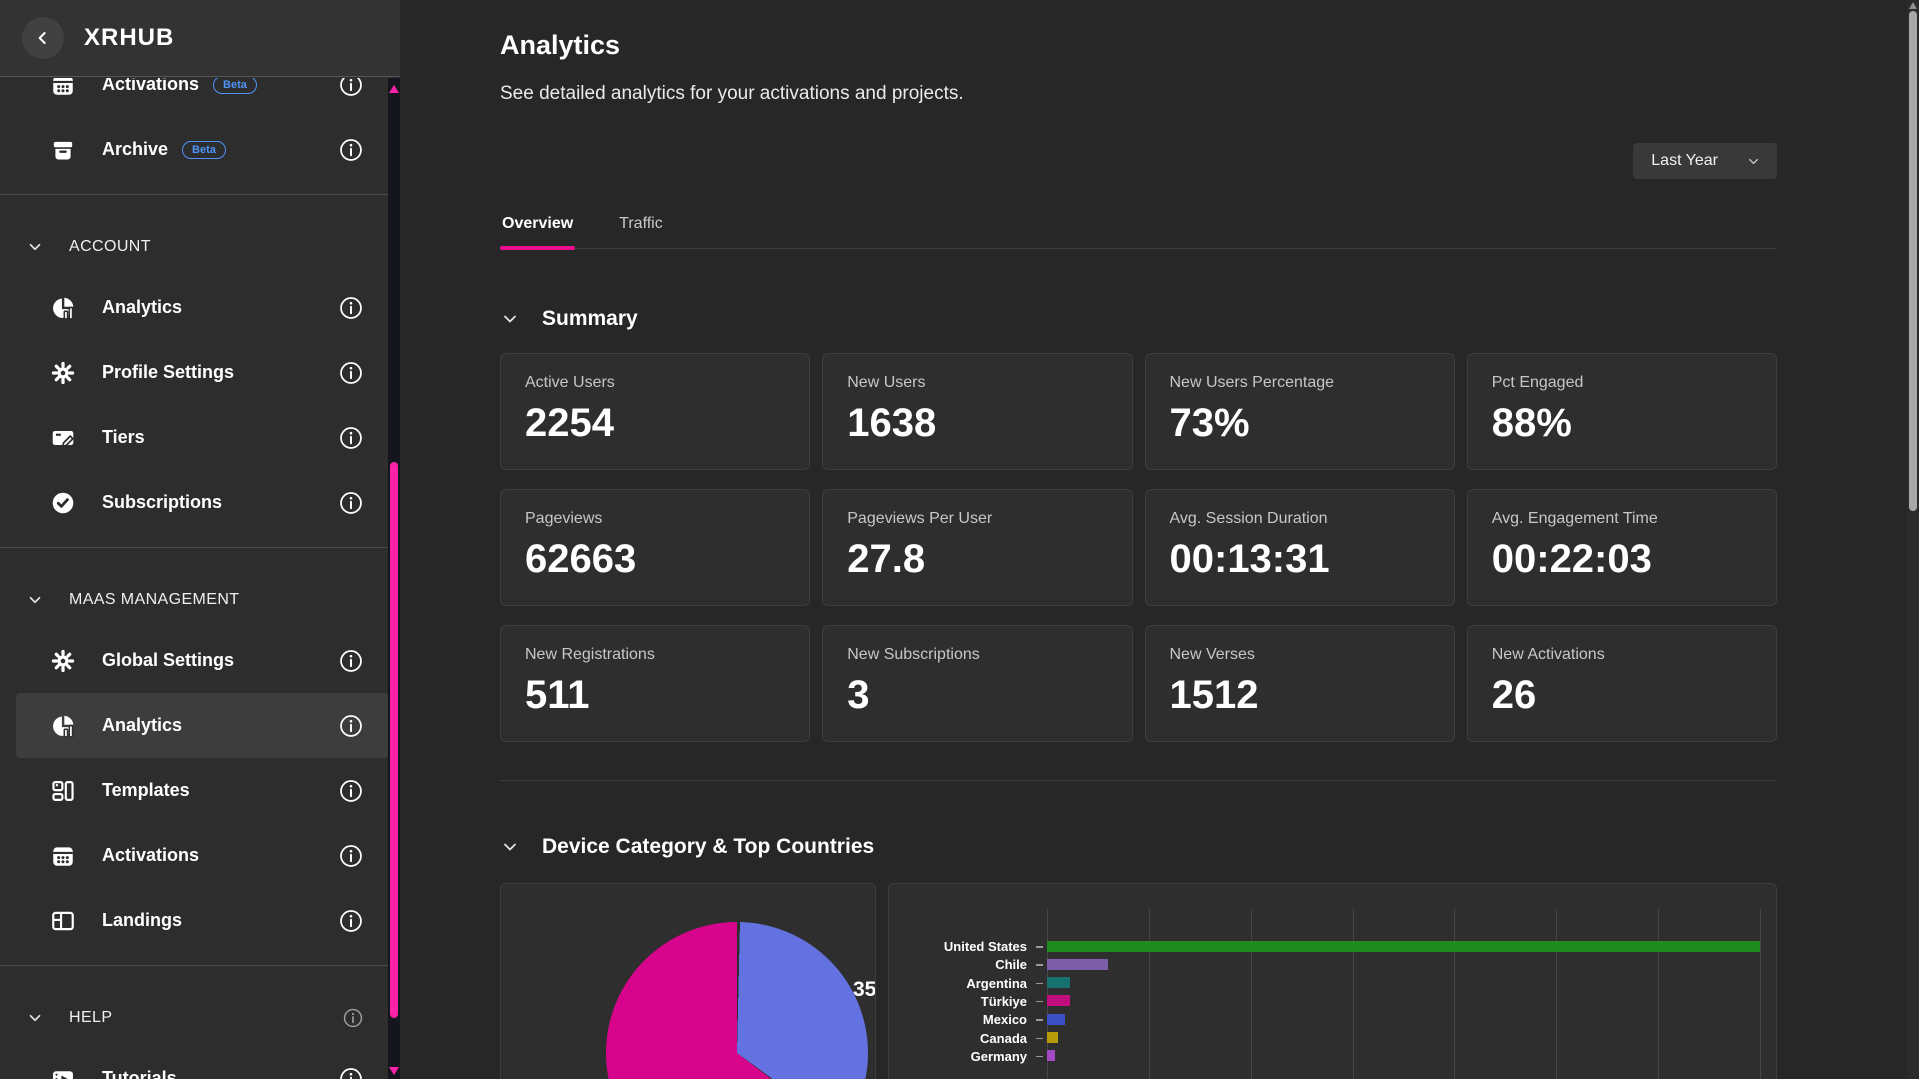 The width and height of the screenshot is (1919, 1079). What do you see at coordinates (91, 1017) in the screenshot?
I see `sidebar-section-label: HELP` at bounding box center [91, 1017].